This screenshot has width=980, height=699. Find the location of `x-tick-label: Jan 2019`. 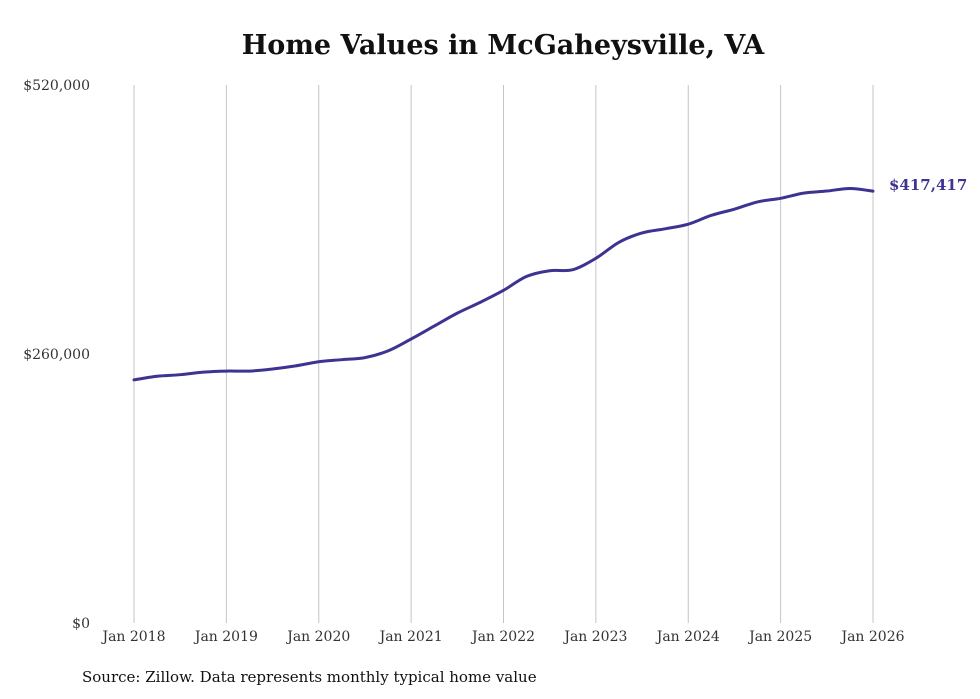

x-tick-label: Jan 2019 is located at coordinates (225, 637).